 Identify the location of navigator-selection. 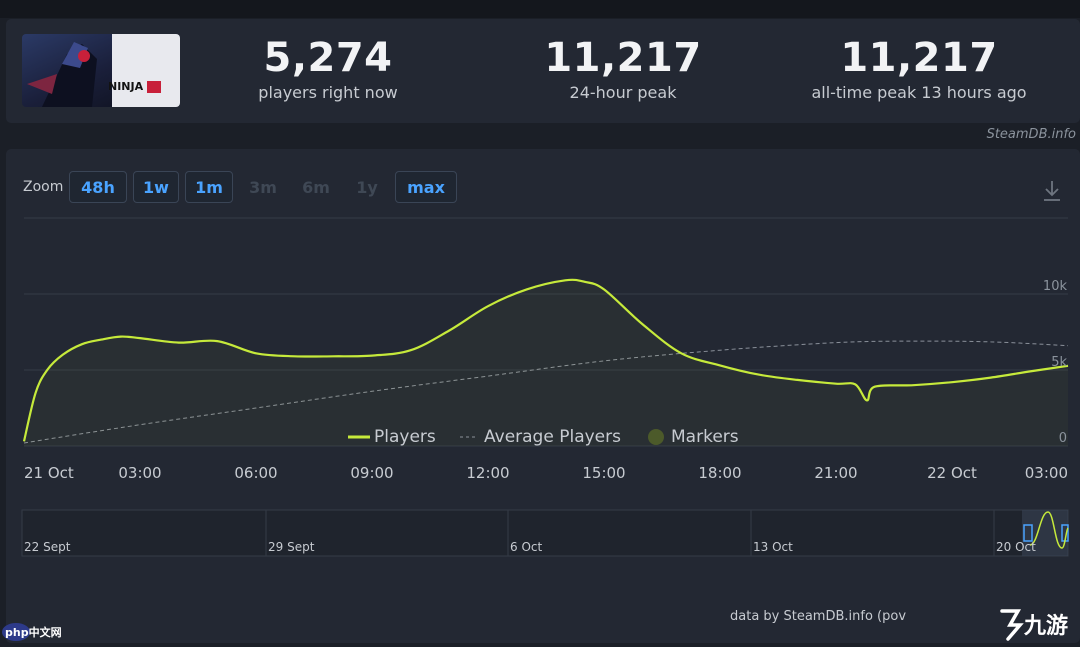
(1045, 533).